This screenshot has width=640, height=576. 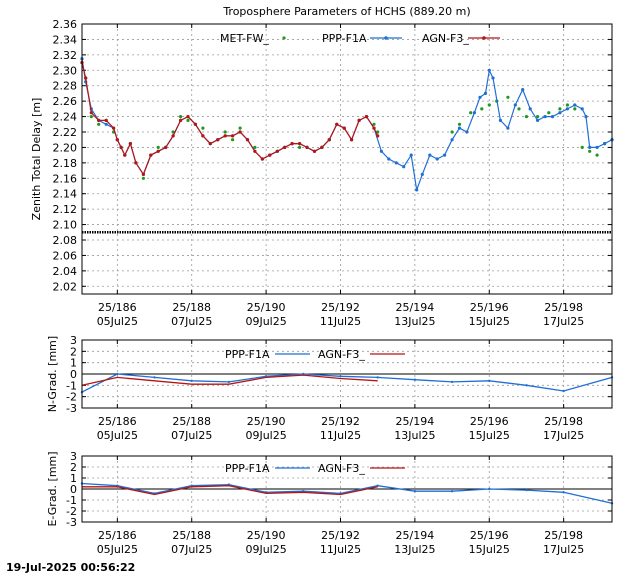 What do you see at coordinates (65, 24) in the screenshot?
I see `y-tick-label: 2.36` at bounding box center [65, 24].